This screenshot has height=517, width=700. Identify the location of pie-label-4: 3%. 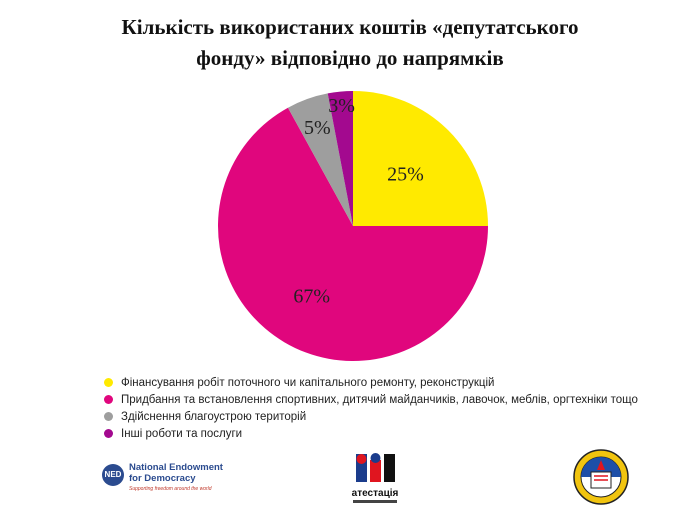
(341, 106).